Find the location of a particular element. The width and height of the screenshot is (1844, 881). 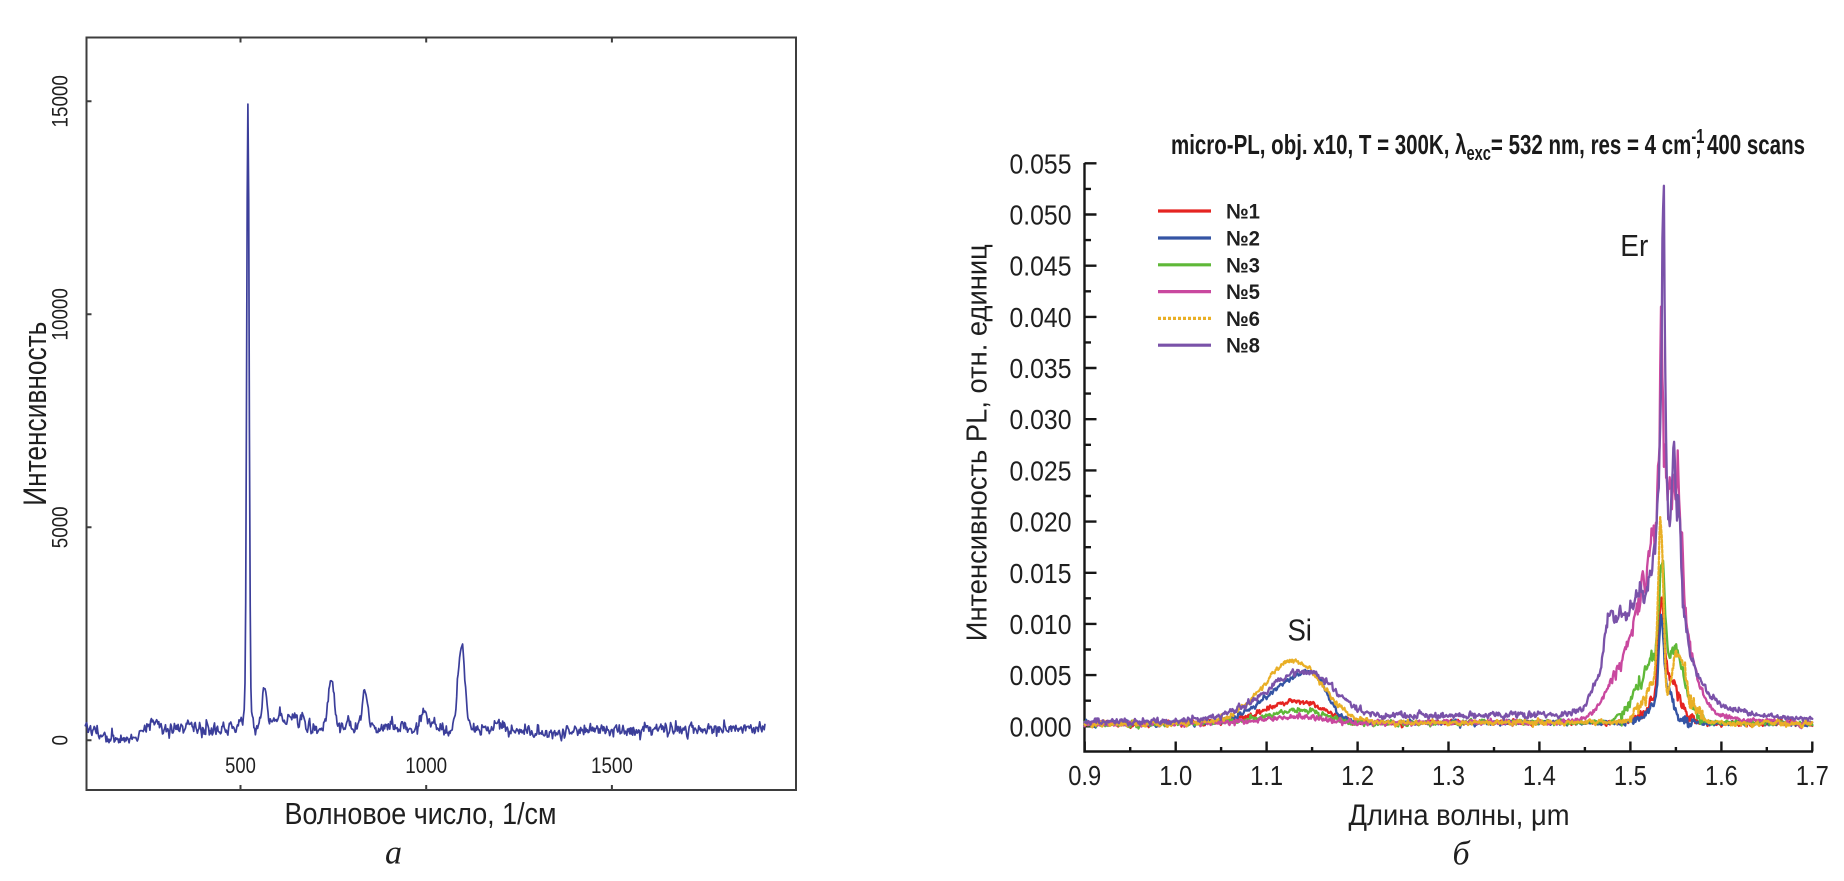

svg-text: 0.040 is located at coordinates (1041, 317).